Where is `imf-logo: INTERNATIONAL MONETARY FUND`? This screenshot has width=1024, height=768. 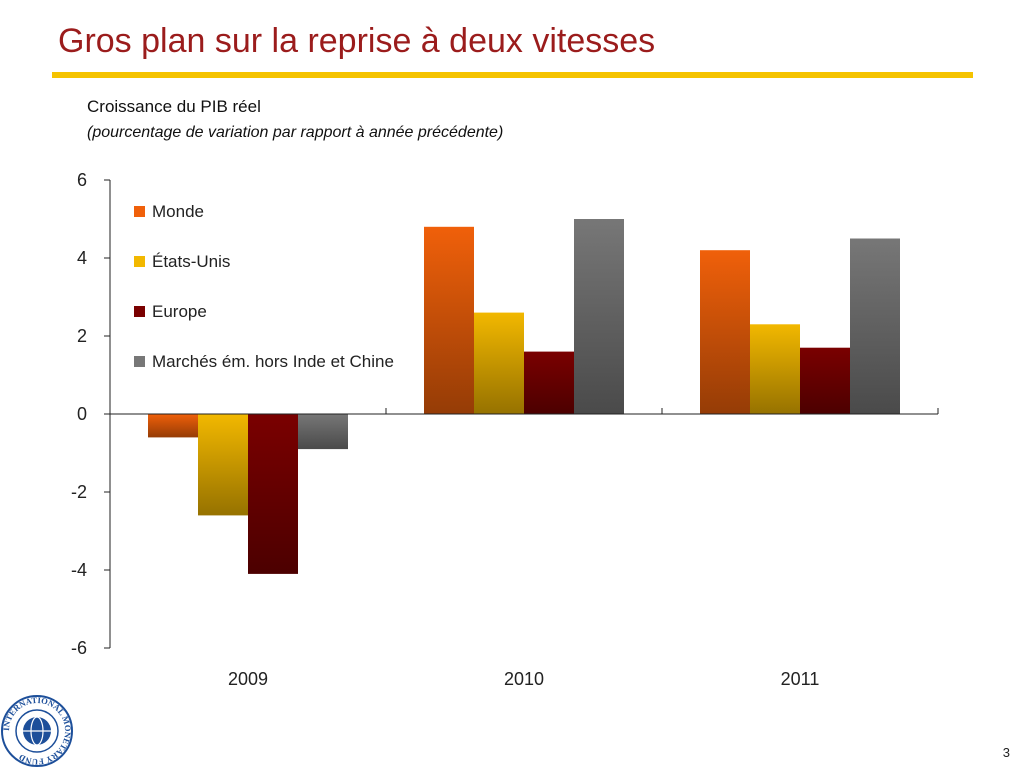
imf-logo: INTERNATIONAL MONETARY FUND is located at coordinates (37, 731).